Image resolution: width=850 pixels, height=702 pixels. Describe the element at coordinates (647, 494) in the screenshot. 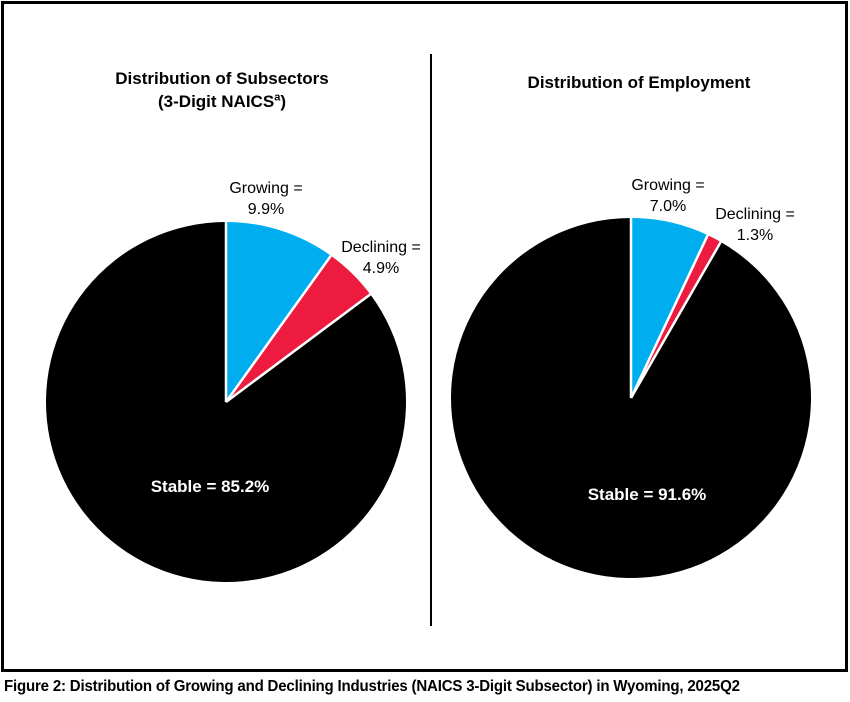

I see `right-stable-label: Stable = 91.6%` at that location.